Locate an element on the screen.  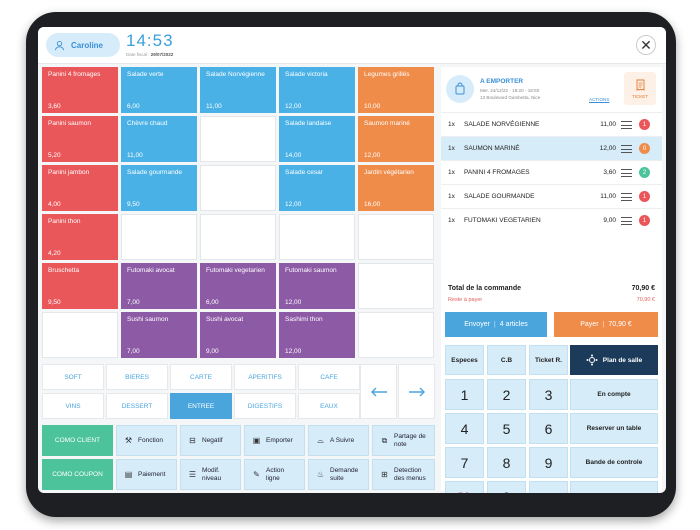
actions-link: ACTIONS is located at coordinates (599, 99).